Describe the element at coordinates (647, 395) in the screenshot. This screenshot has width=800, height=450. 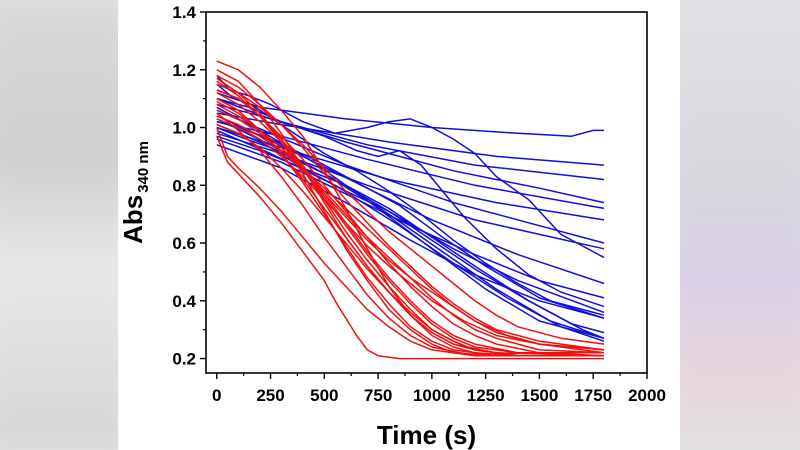
I see `x-tick-label: 2000` at that location.